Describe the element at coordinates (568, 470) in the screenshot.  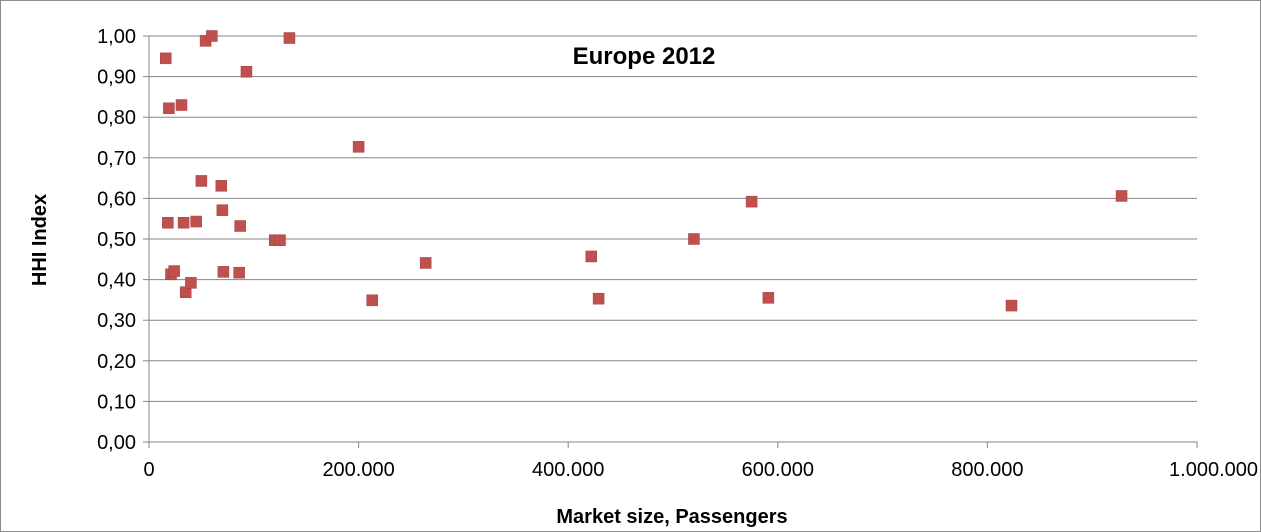
I see `x-tick-label: 400.000` at that location.